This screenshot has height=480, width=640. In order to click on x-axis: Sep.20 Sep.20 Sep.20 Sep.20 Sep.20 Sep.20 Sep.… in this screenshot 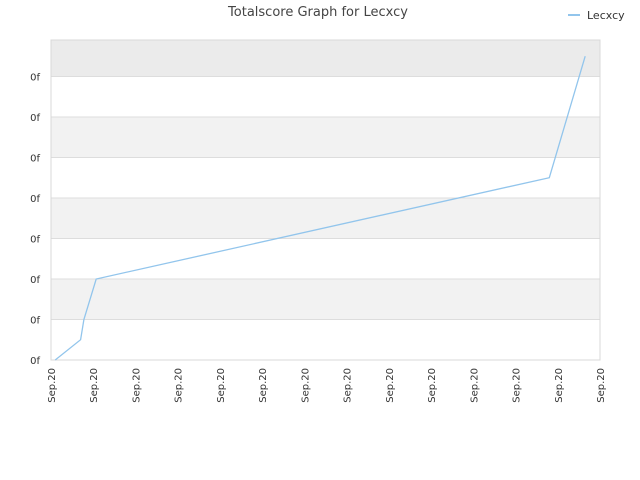, I will do `click(327, 385)`.